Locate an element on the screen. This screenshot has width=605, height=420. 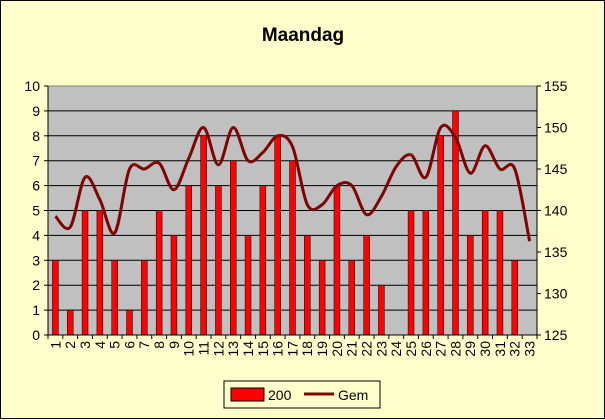
x-tick-label: 25 is located at coordinates (411, 349).